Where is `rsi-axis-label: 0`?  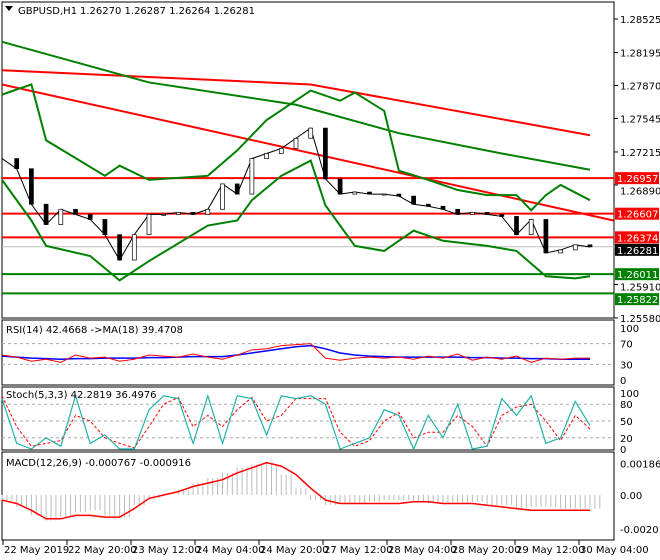
rsi-axis-label: 0 is located at coordinates (623, 381).